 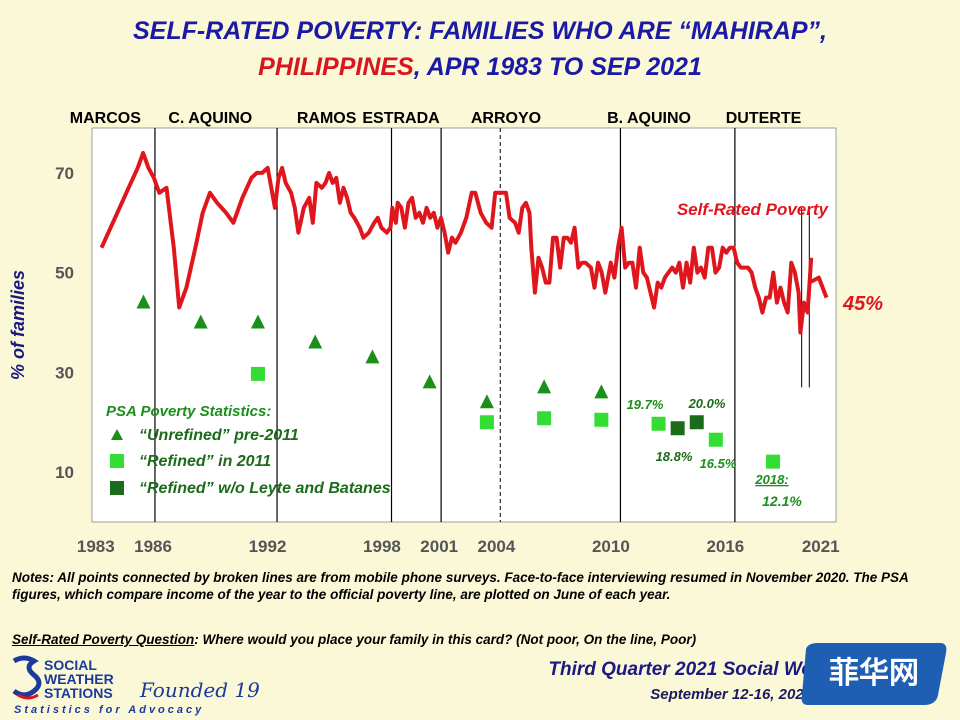 What do you see at coordinates (117, 434) in the screenshot?
I see `legend-triangle-icon` at bounding box center [117, 434].